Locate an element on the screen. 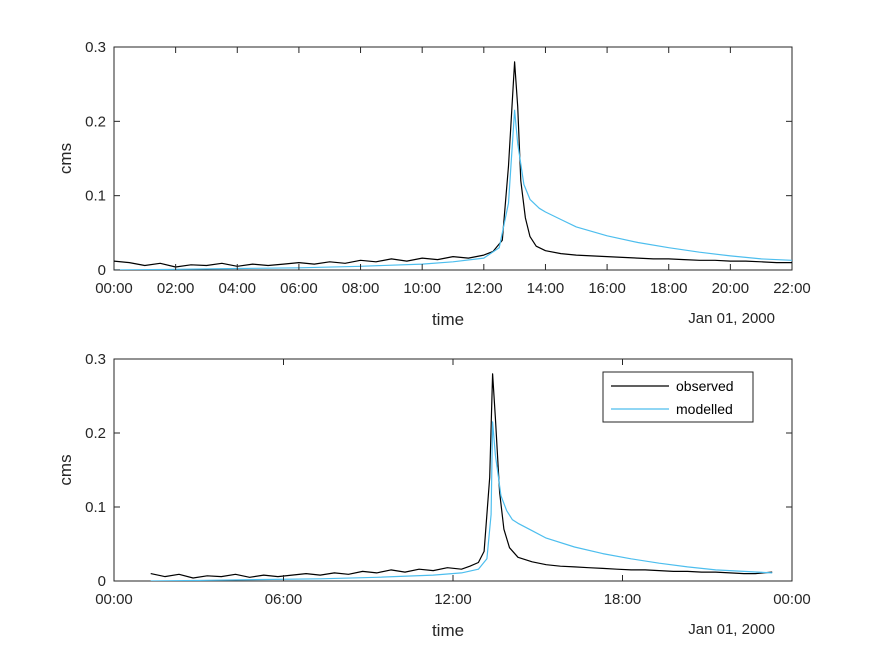 The height and width of the screenshot is (656, 875). x-tick-label: 10:00 is located at coordinates (422, 288).